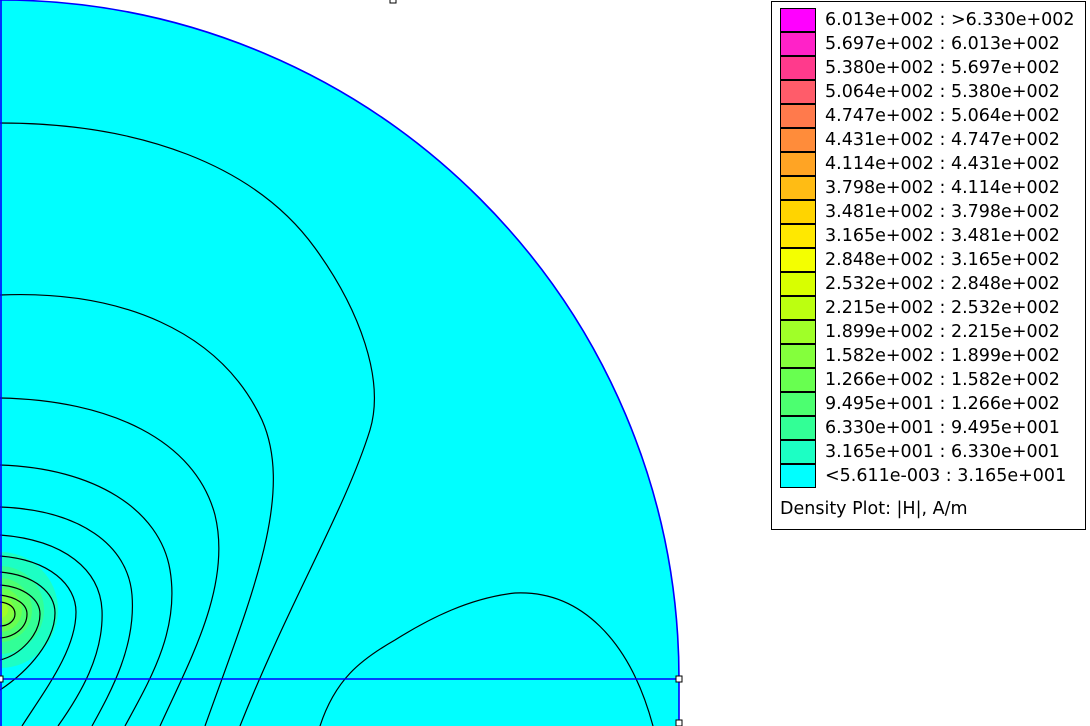  What do you see at coordinates (946, 476) in the screenshot?
I see `legend-label: <5.611e-003 : 3.165e+001` at bounding box center [946, 476].